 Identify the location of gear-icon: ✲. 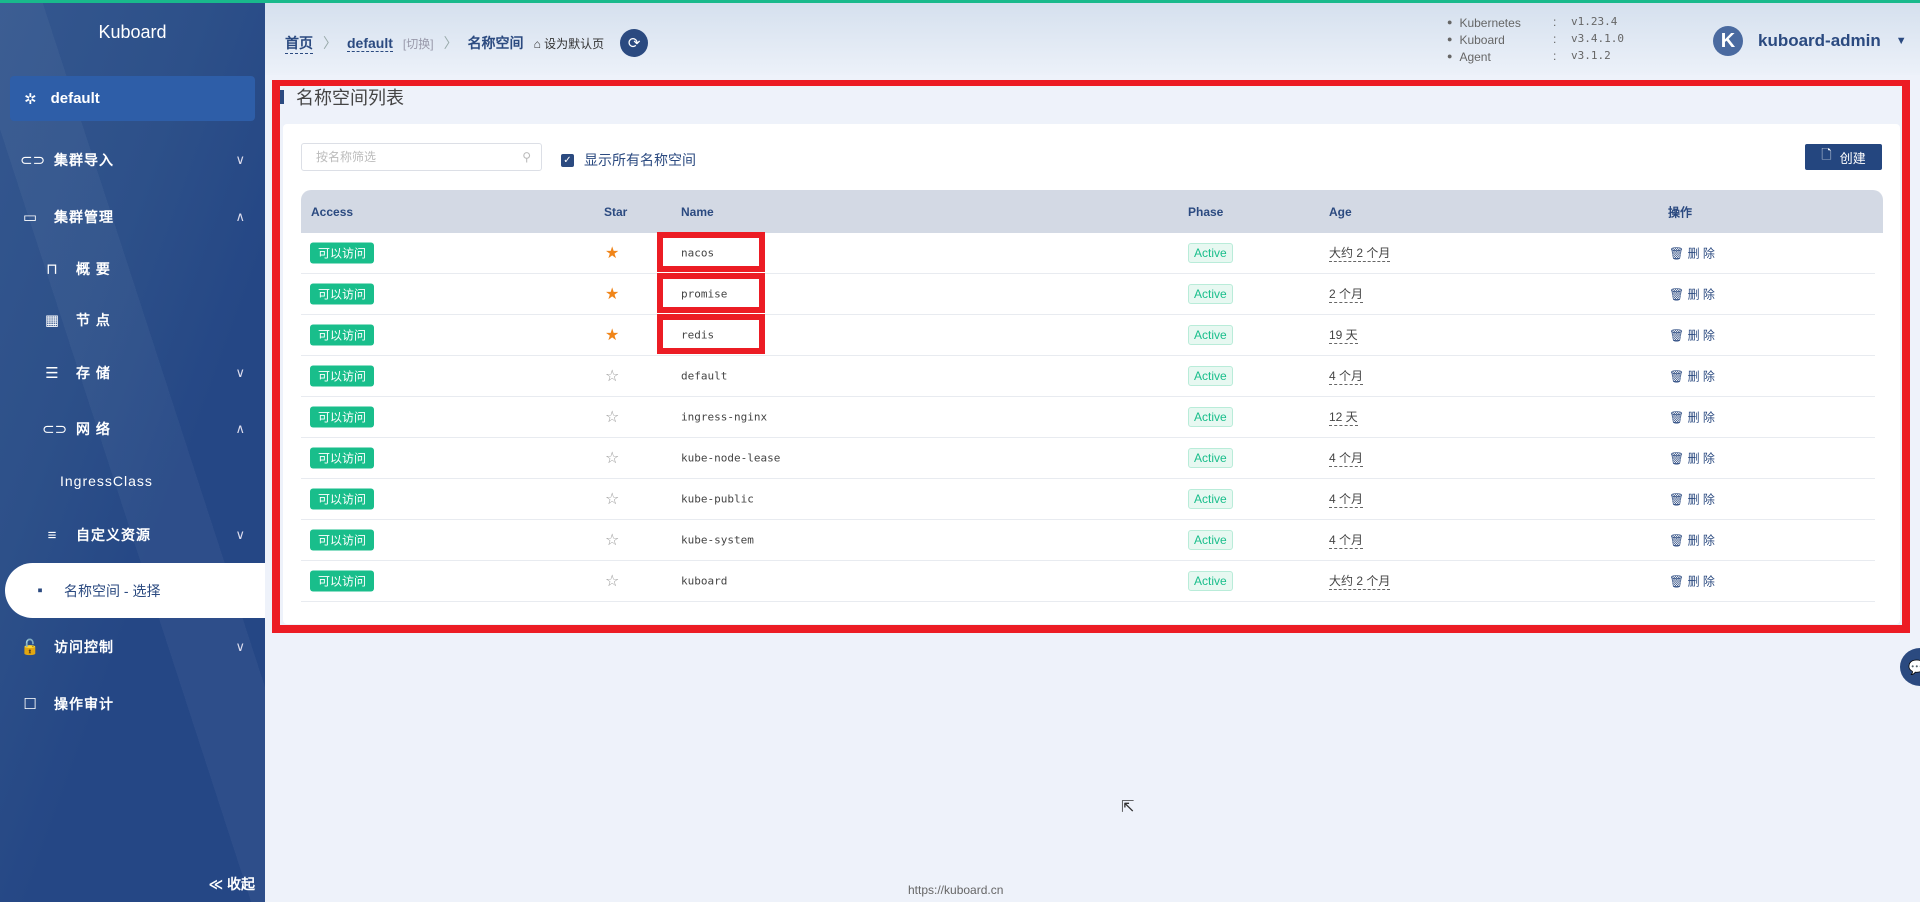
(30, 99).